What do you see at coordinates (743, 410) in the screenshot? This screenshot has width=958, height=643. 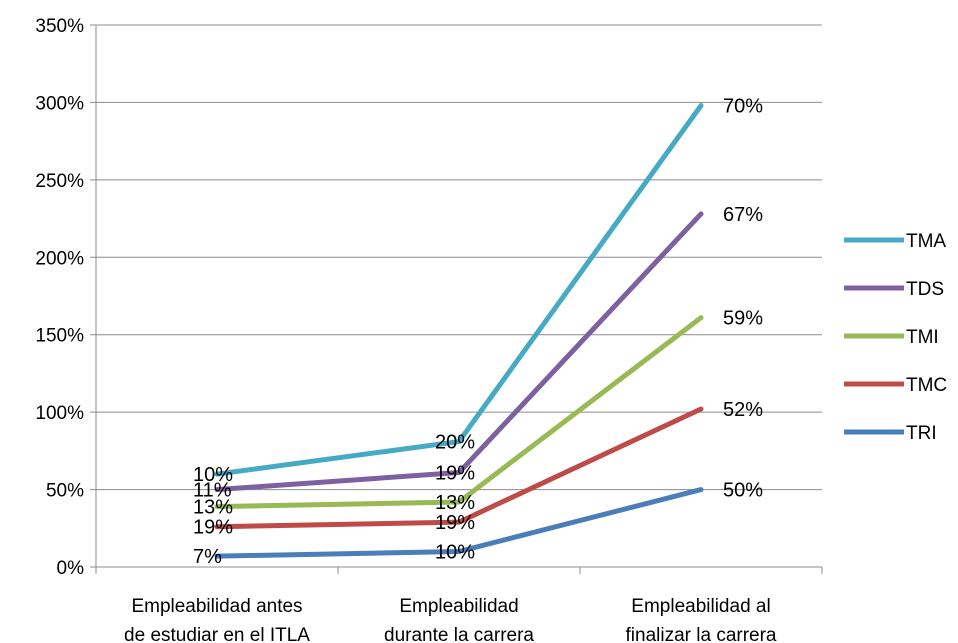 I see `data-label: 52%` at bounding box center [743, 410].